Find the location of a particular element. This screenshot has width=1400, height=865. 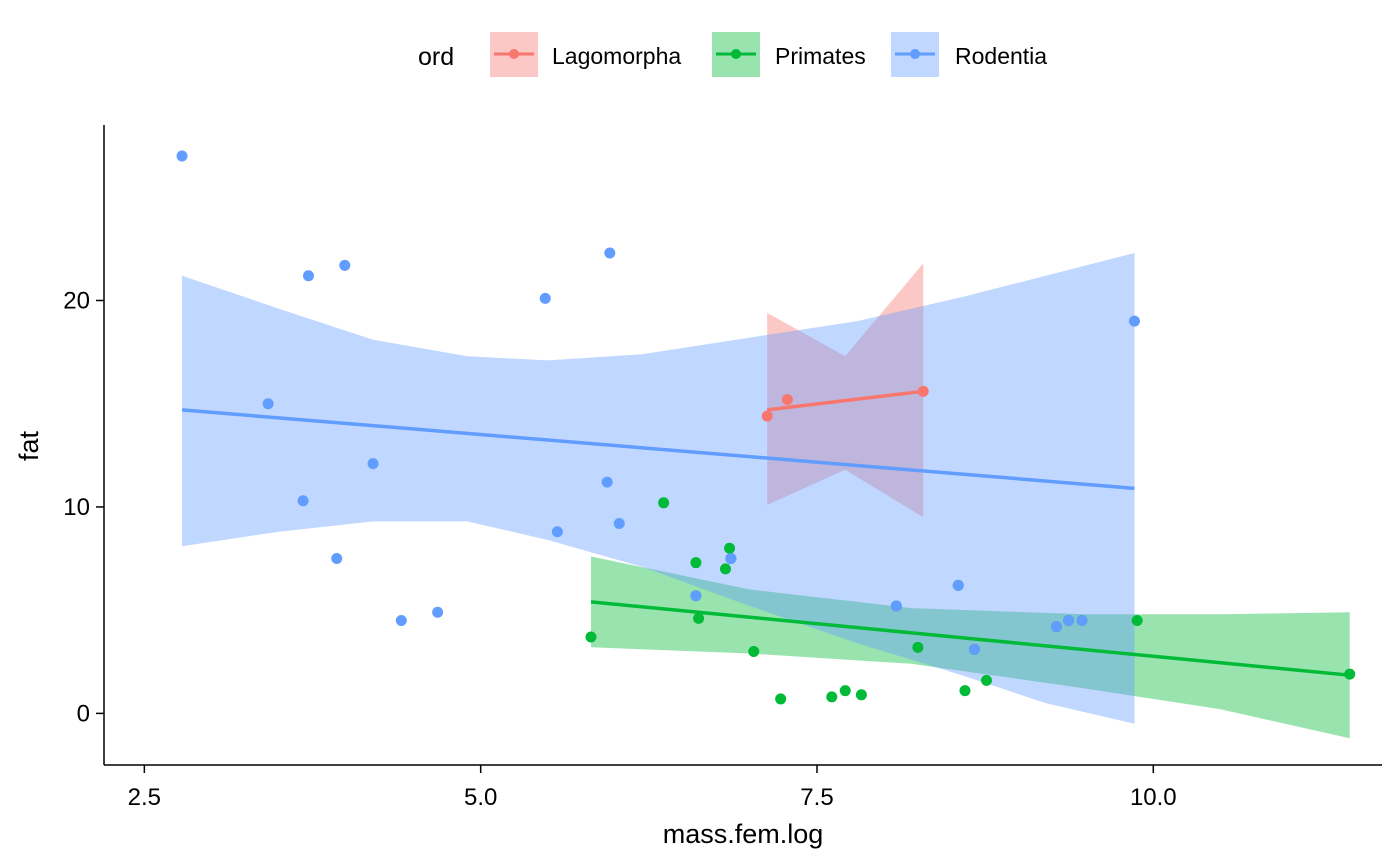

y-tick-label: 0 is located at coordinates (83, 713).